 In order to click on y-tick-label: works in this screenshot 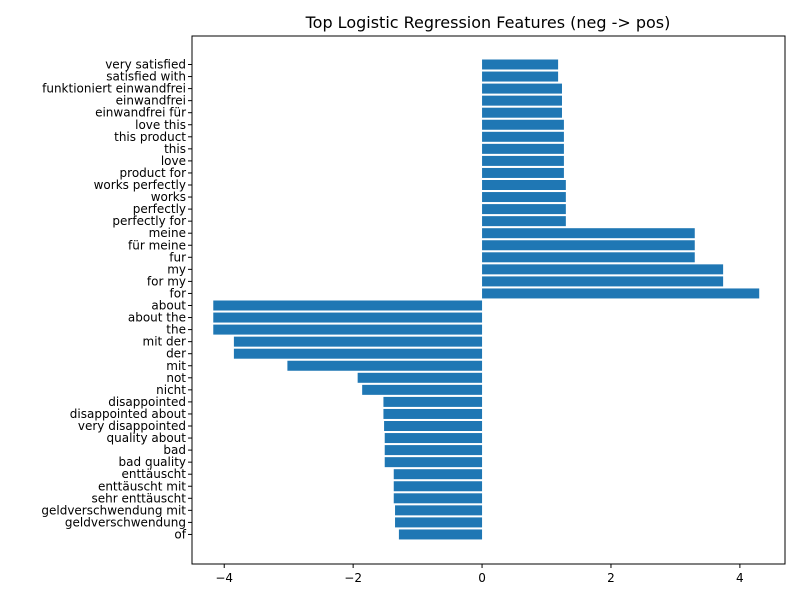, I will do `click(168, 197)`.